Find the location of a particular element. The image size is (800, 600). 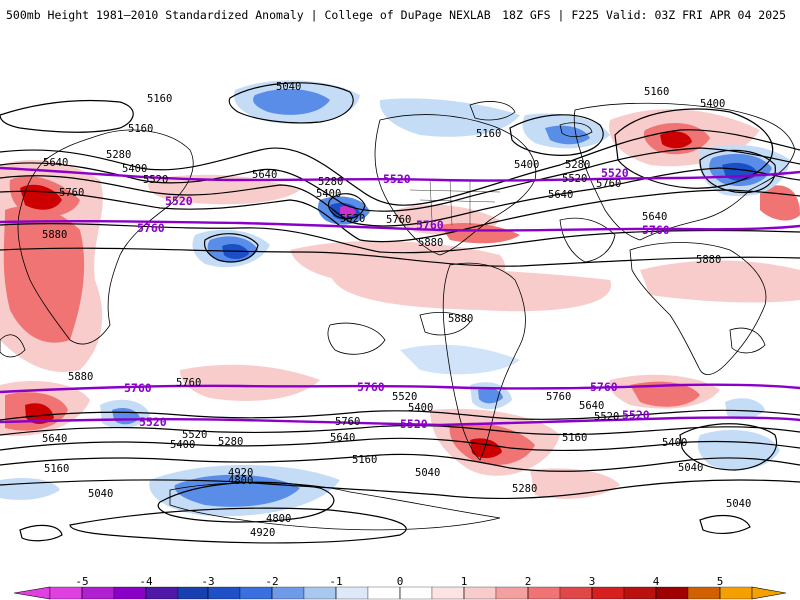

anomaly-colorbar is located at coordinates (400, 593).